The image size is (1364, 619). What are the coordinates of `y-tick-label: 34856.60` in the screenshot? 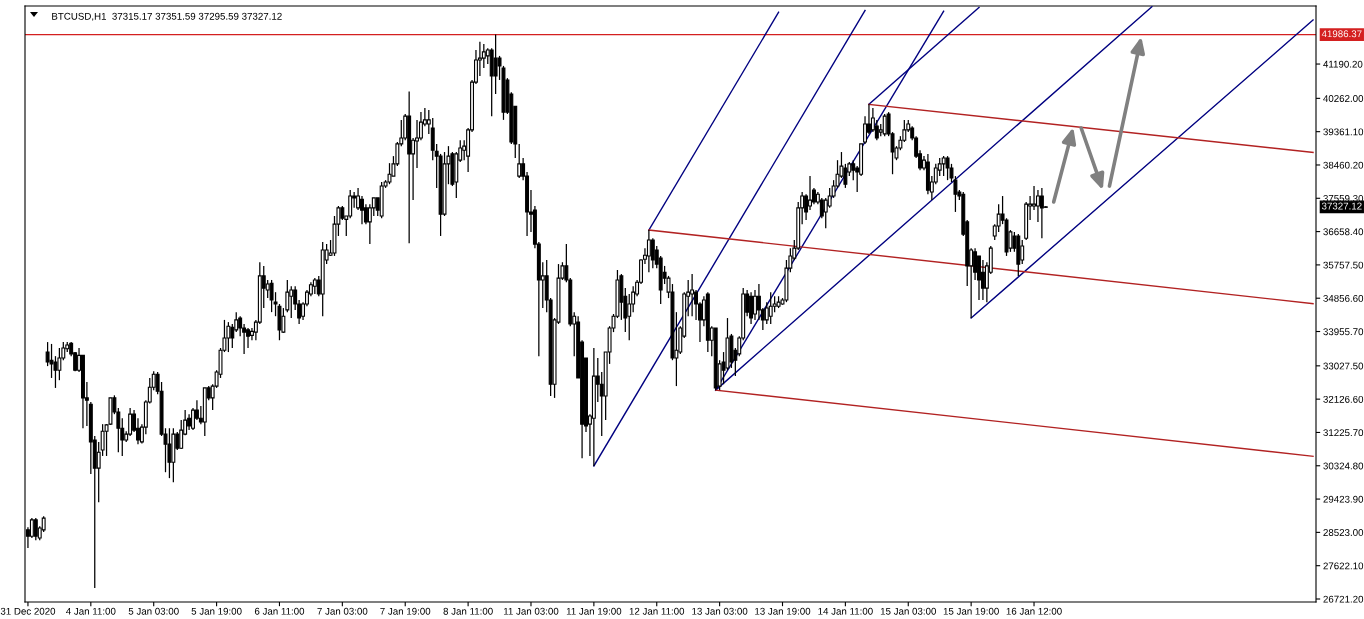 It's located at (1343, 298).